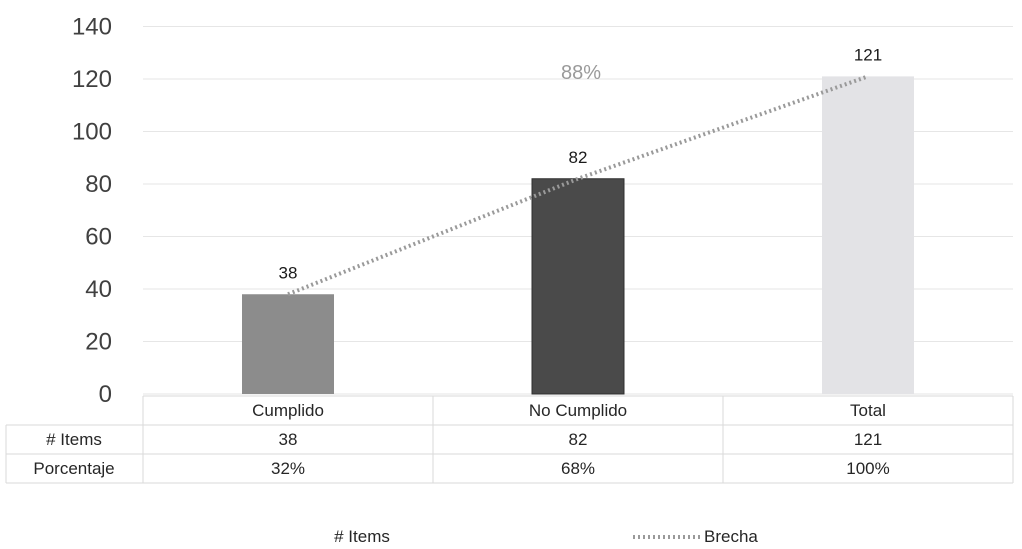 This screenshot has width=1022, height=549. I want to click on y-tick-label: 40, so click(98, 289).